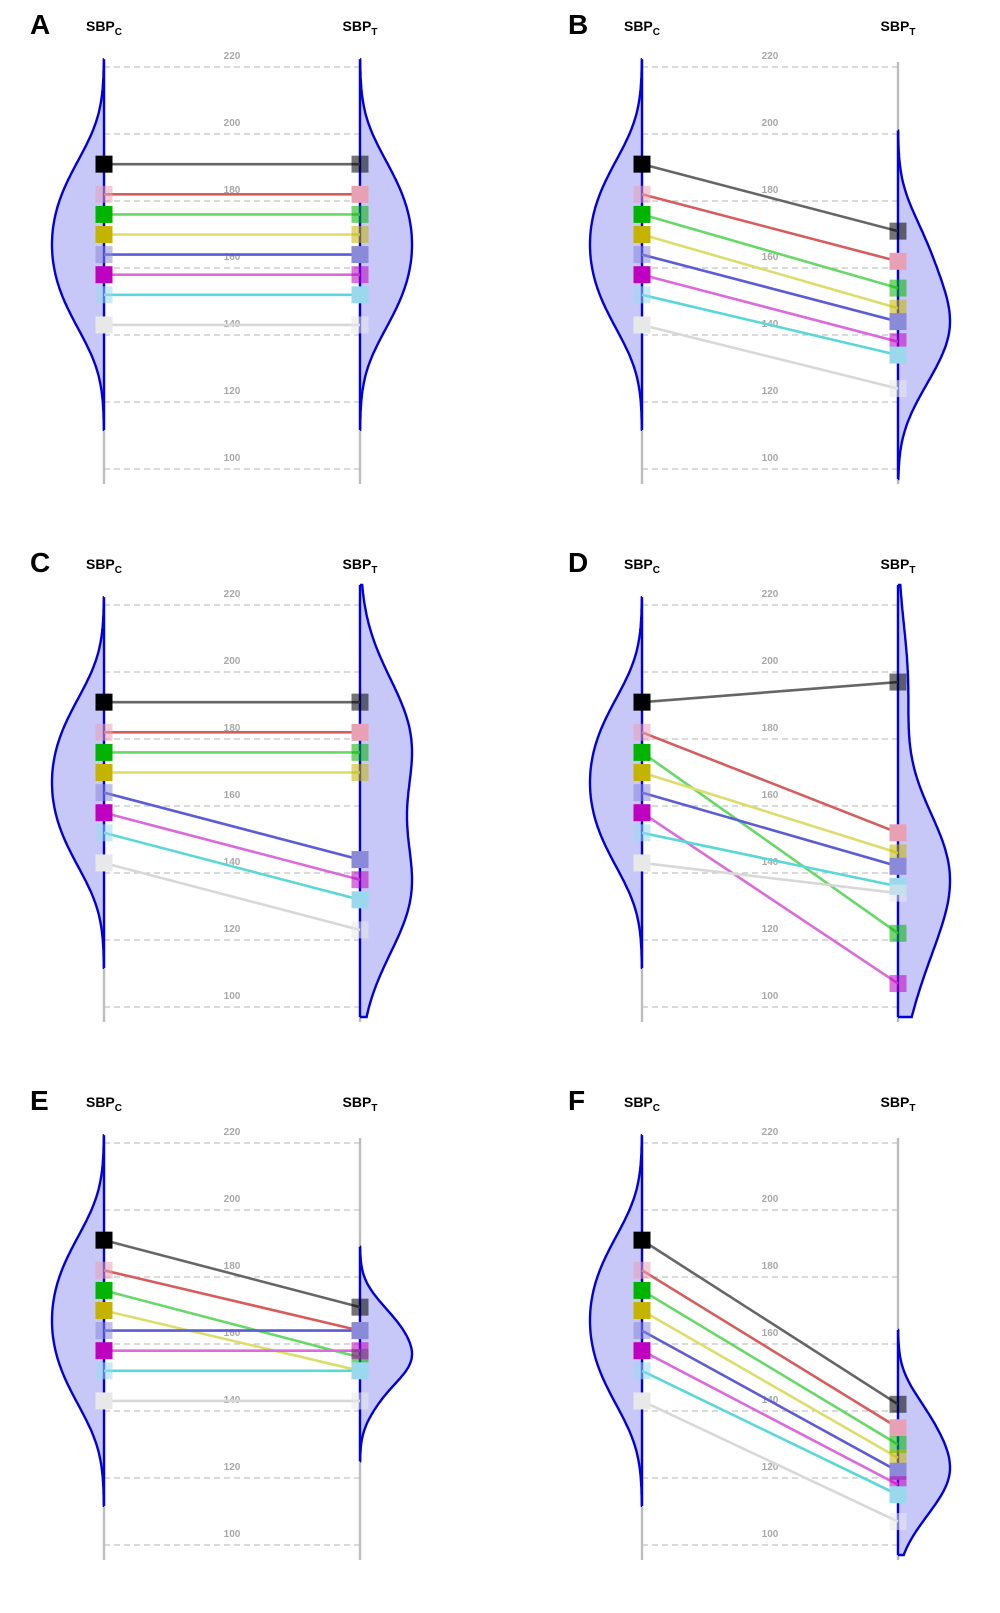 This screenshot has height=1613, width=1000. I want to click on panel-B: BSBPCSBPT100120140160180200220, so click(760, 246).